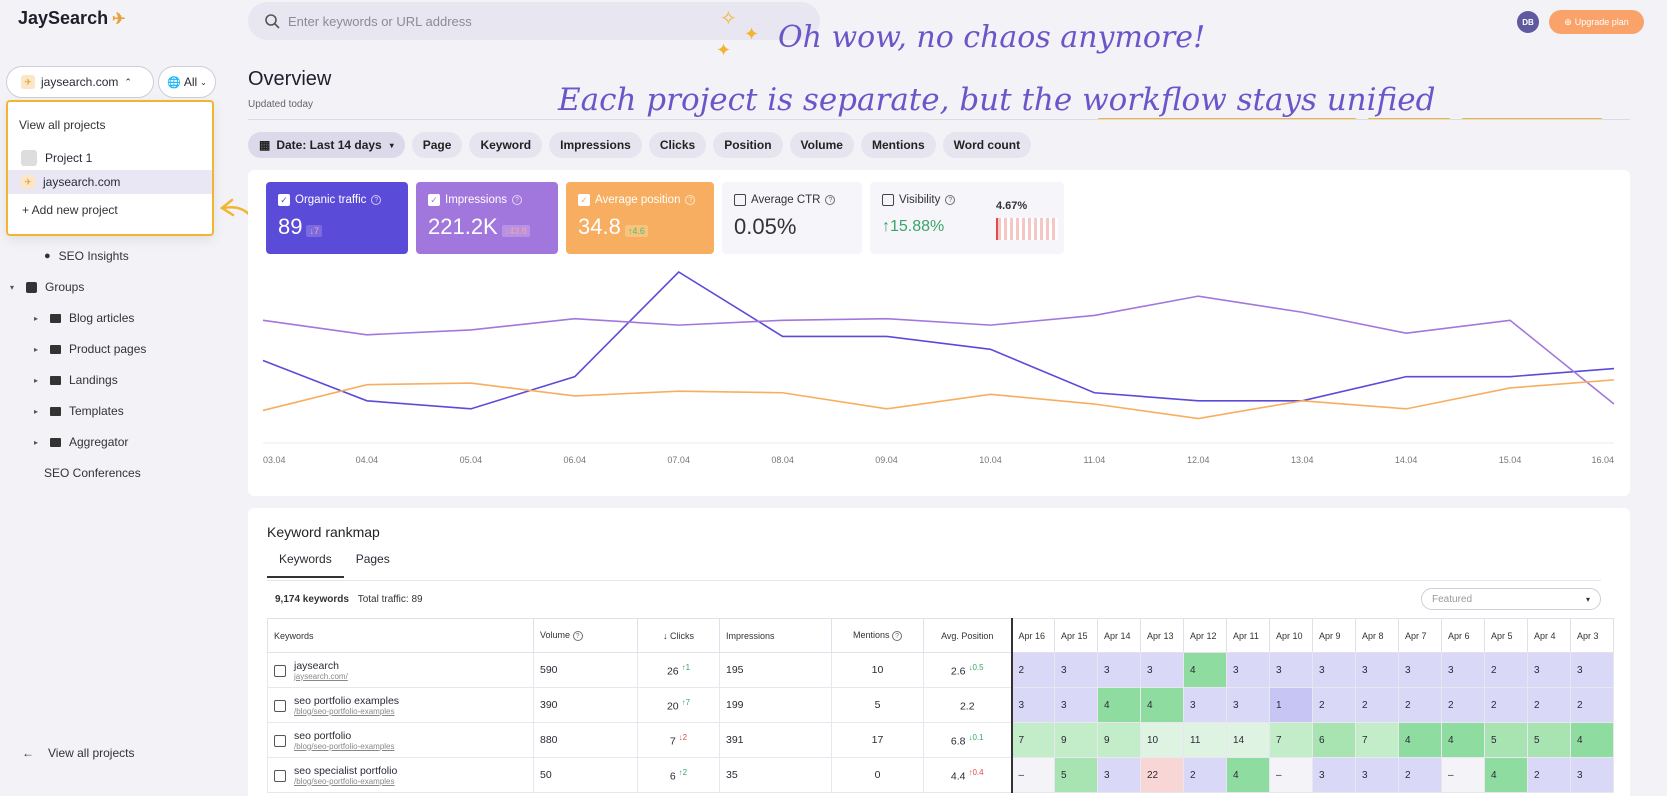  What do you see at coordinates (678, 705) in the screenshot?
I see `clicks-cell: 20 ↑7` at bounding box center [678, 705].